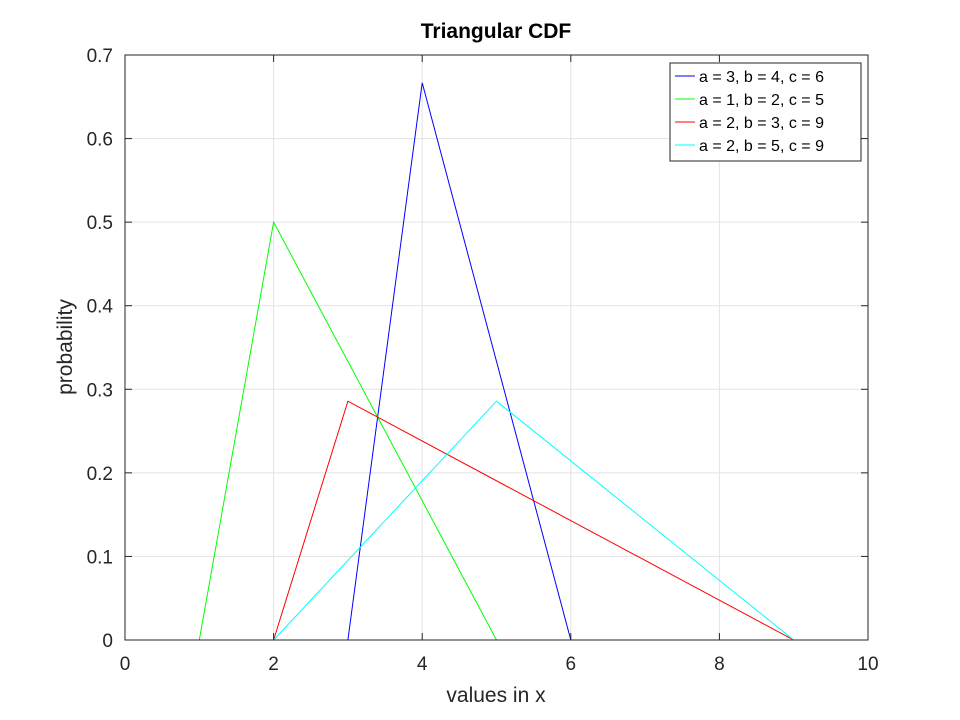 The image size is (960, 720). What do you see at coordinates (100, 223) in the screenshot?
I see `y-tick-label: 0.5` at bounding box center [100, 223].